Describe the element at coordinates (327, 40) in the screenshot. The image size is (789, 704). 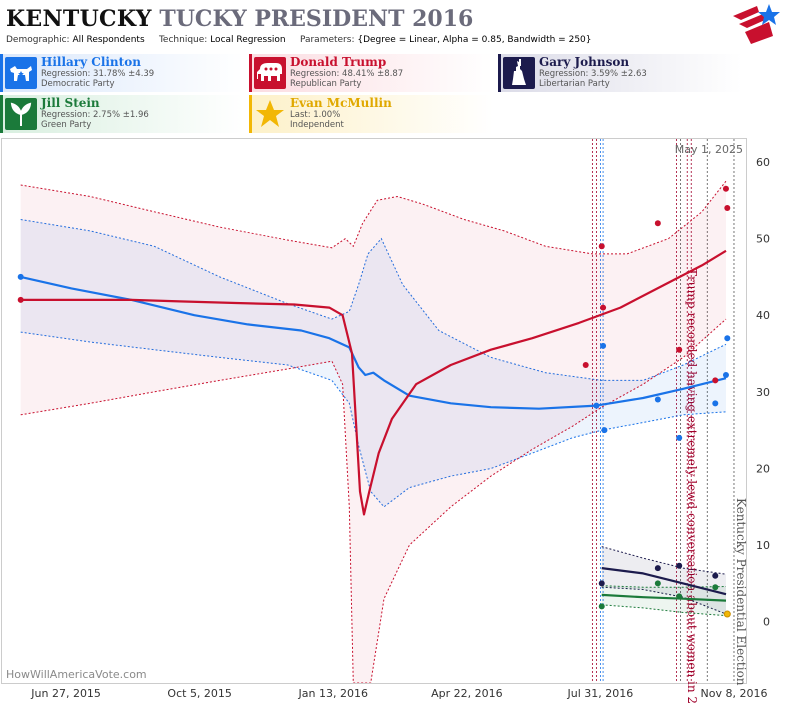
I see `parameters-label: Parameters:` at that location.